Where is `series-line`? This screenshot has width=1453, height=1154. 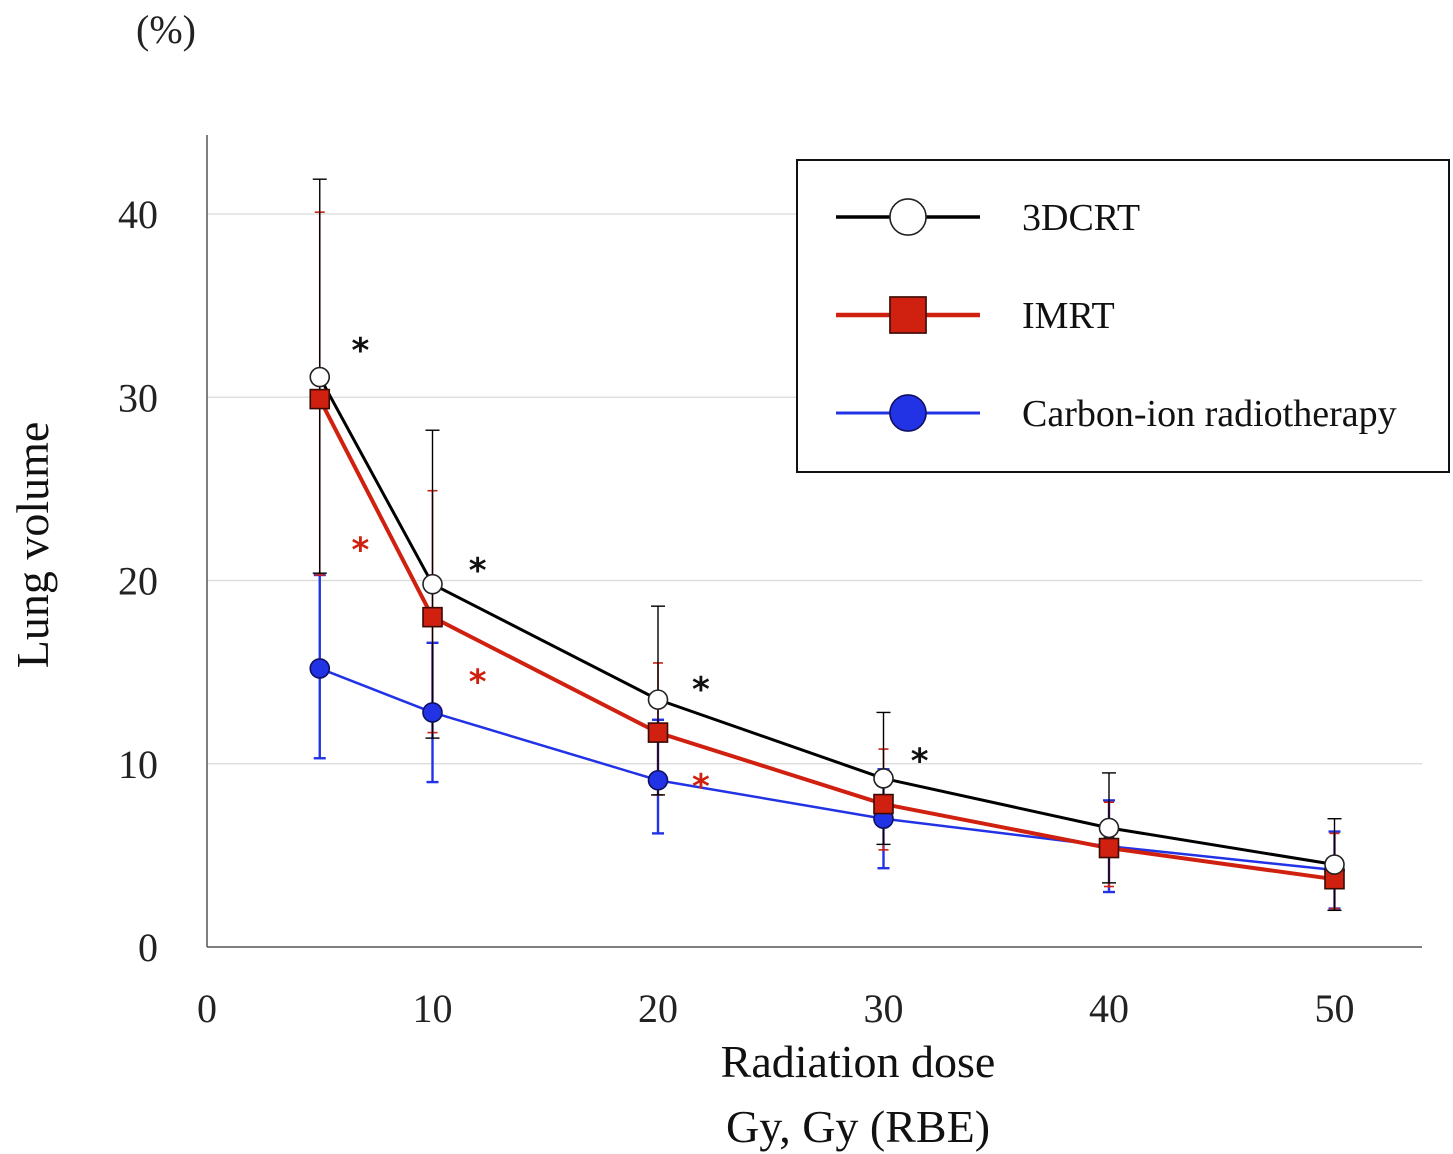
series-line is located at coordinates (827, 769).